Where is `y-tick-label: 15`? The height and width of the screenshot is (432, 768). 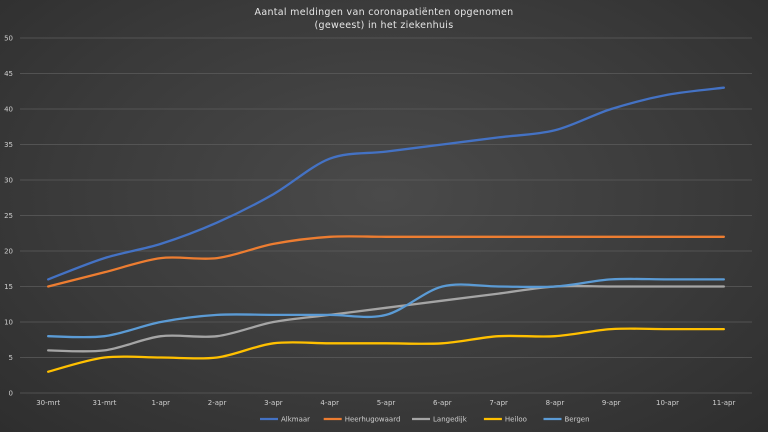 y-tick-label: 15 is located at coordinates (8, 287).